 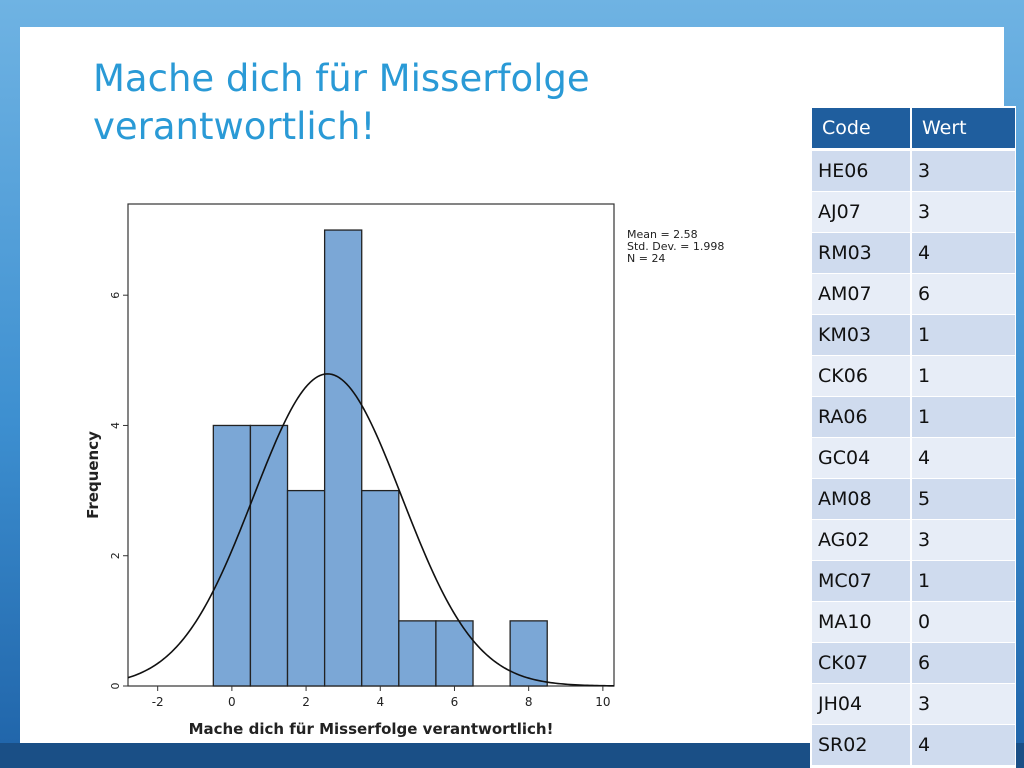 What do you see at coordinates (963, 129) in the screenshot?
I see `header-wert: Wert` at bounding box center [963, 129].